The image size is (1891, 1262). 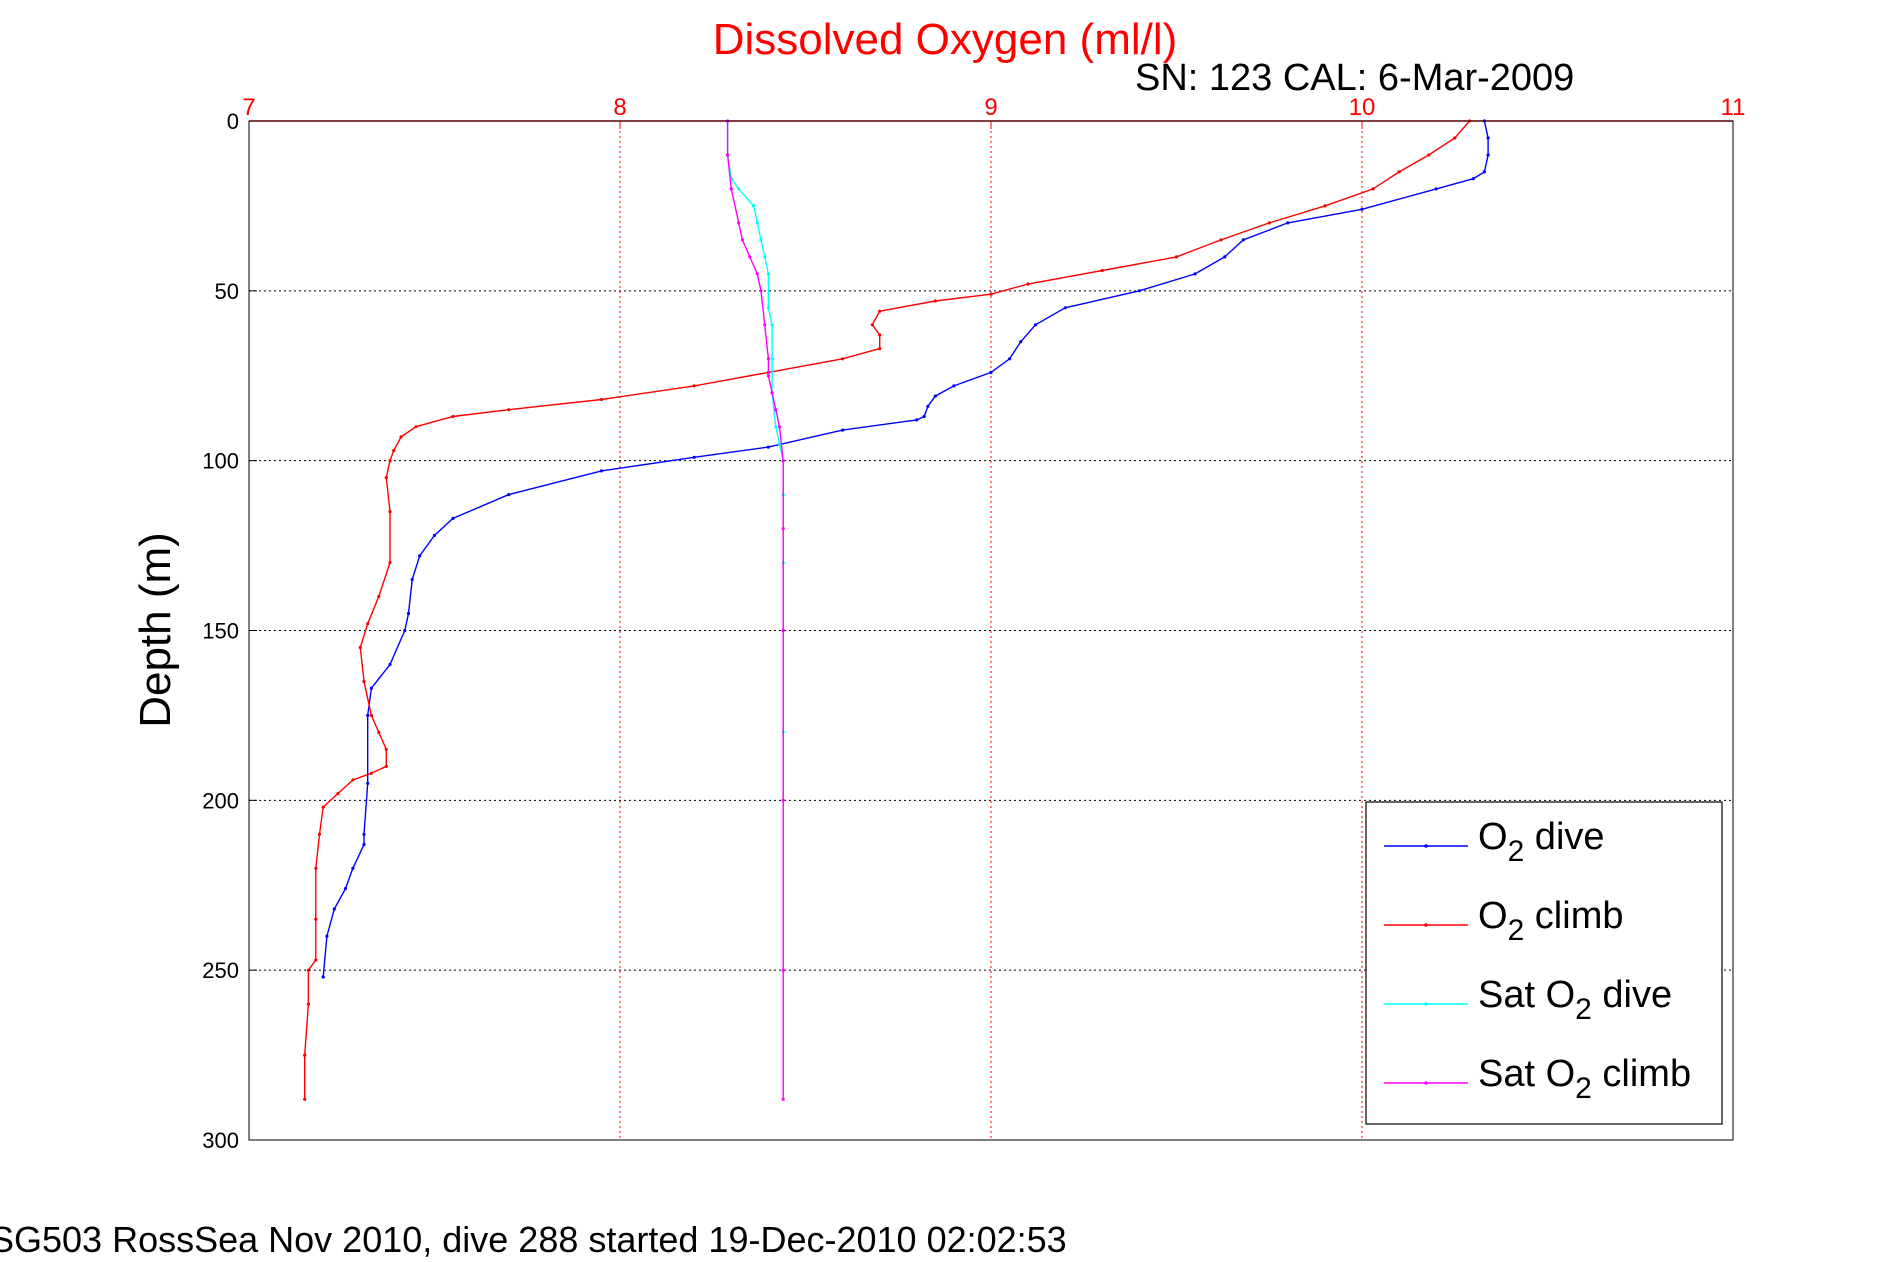 What do you see at coordinates (1550, 921) in the screenshot?
I see `legend-label-o2-climb: O2 climb` at bounding box center [1550, 921].